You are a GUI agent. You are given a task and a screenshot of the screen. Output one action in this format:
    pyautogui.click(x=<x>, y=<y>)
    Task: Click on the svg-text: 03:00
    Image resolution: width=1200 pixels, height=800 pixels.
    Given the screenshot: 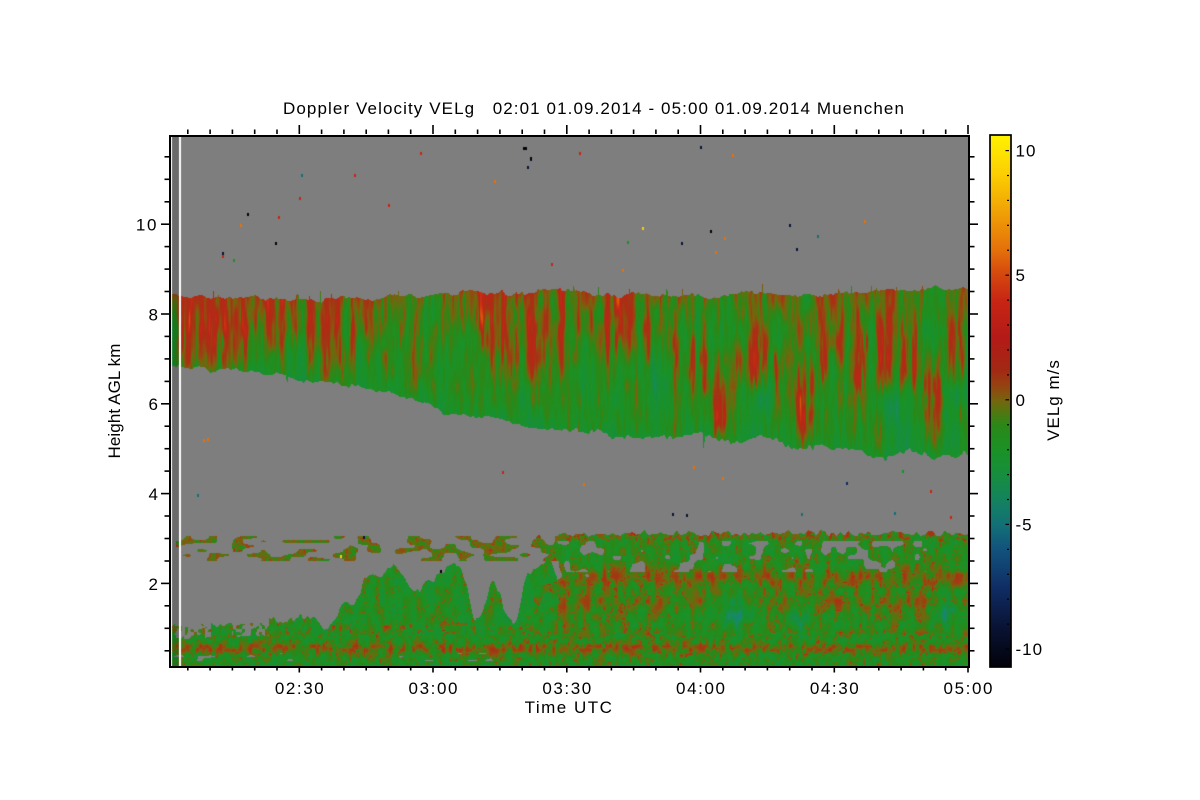 What is the action you would take?
    pyautogui.click(x=434, y=688)
    